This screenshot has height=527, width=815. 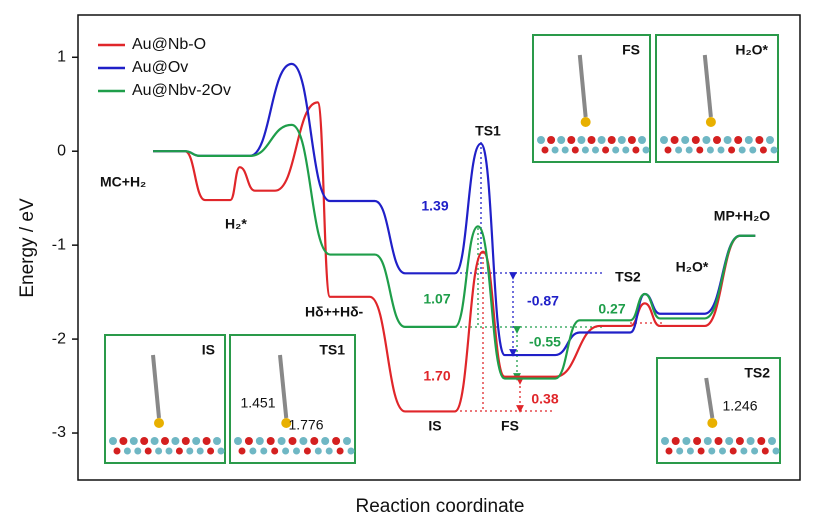 What do you see at coordinates (510, 426) in the screenshot?
I see `annotation: FS` at bounding box center [510, 426].